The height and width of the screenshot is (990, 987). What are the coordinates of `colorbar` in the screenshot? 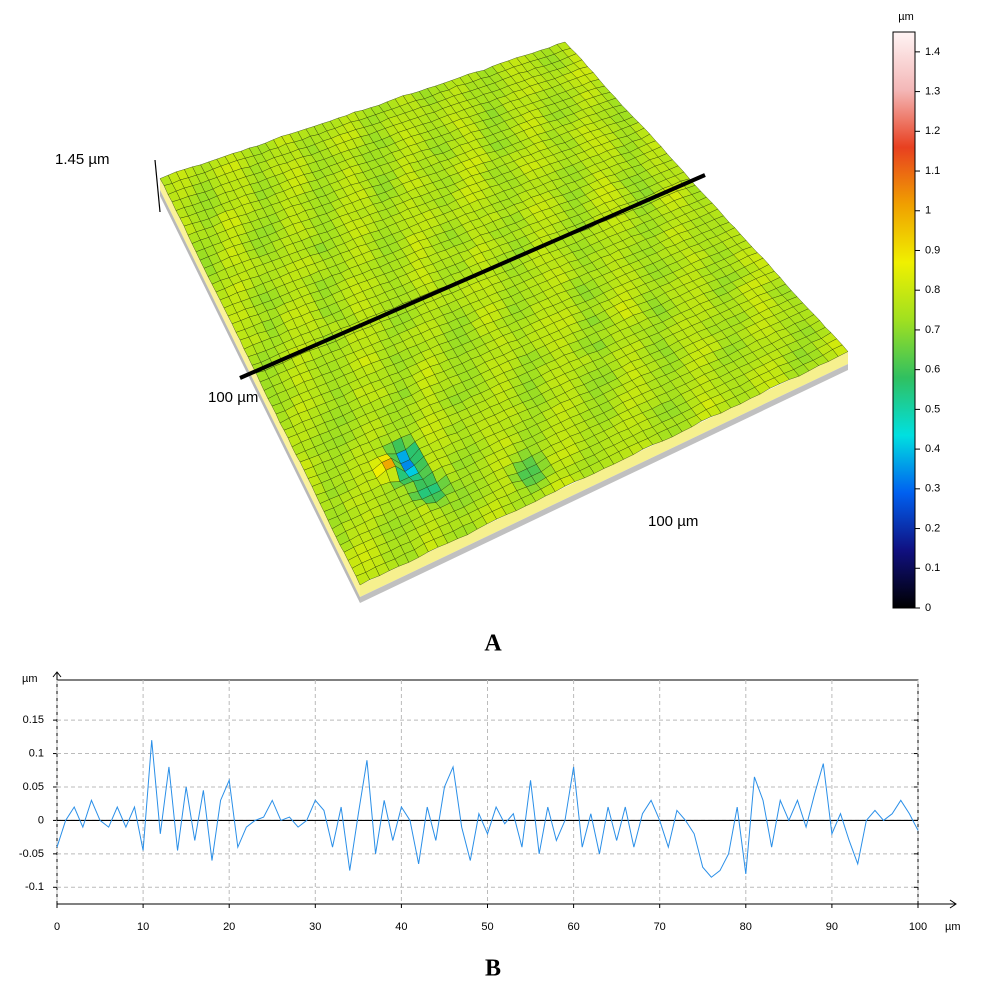 It's located at (904, 320).